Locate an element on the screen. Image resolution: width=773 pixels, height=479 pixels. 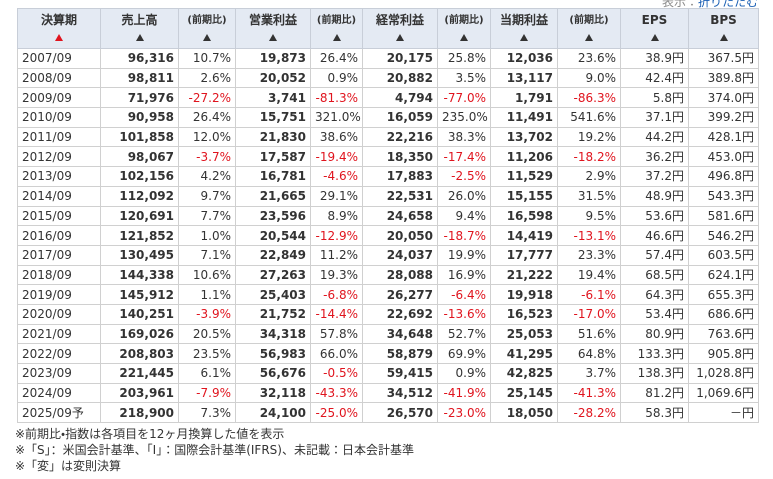
column-header: 当期利益 is located at coordinates (524, 28).